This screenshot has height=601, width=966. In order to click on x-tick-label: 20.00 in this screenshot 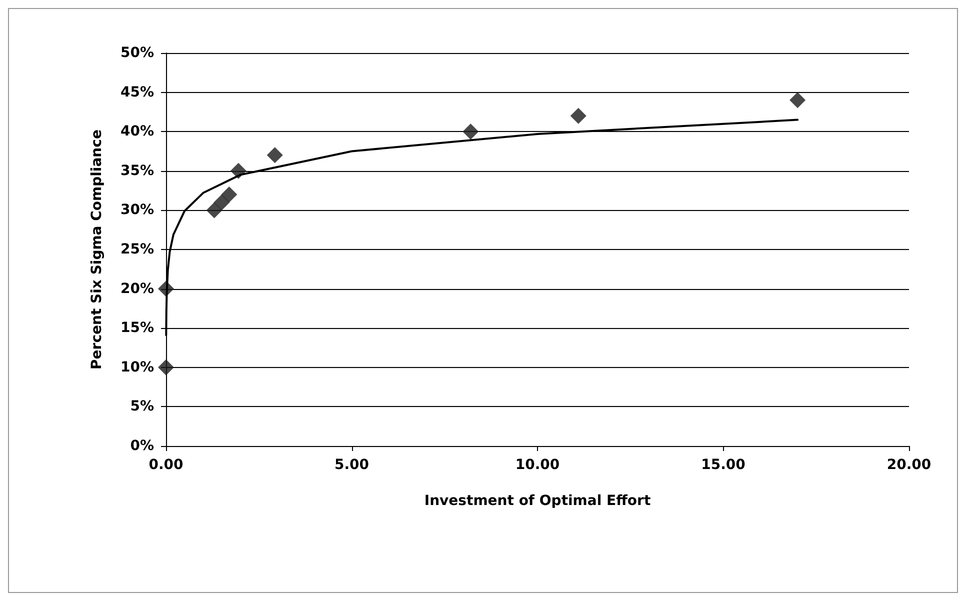, I will do `click(909, 465)`.